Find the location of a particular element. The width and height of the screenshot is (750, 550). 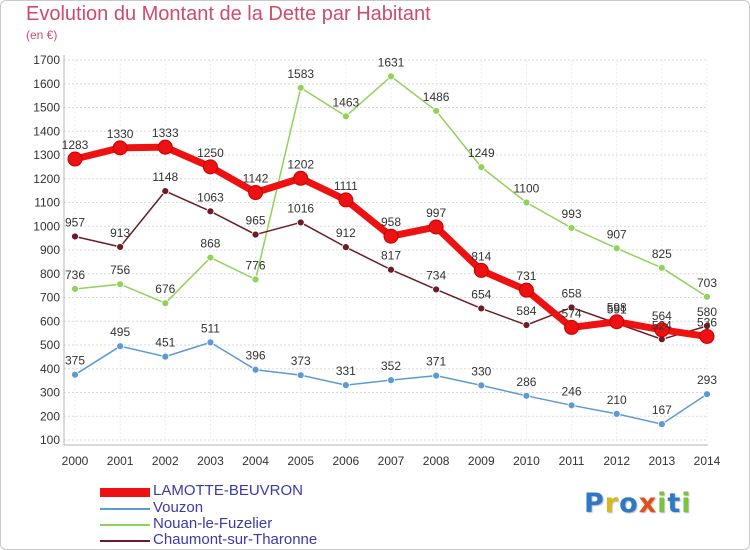

proxiti-logo: Proxiti is located at coordinates (638, 503).